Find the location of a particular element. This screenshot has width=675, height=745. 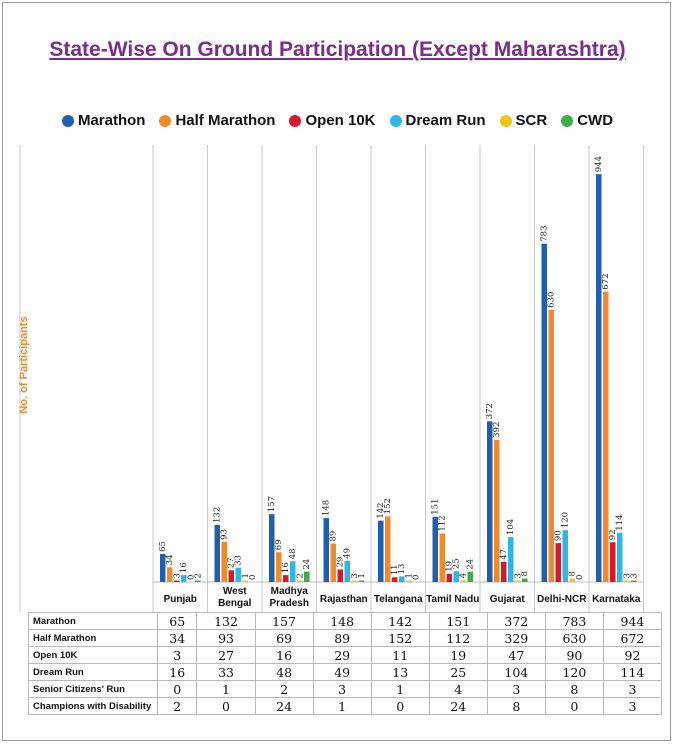

table-cell: 120 is located at coordinates (574, 672).